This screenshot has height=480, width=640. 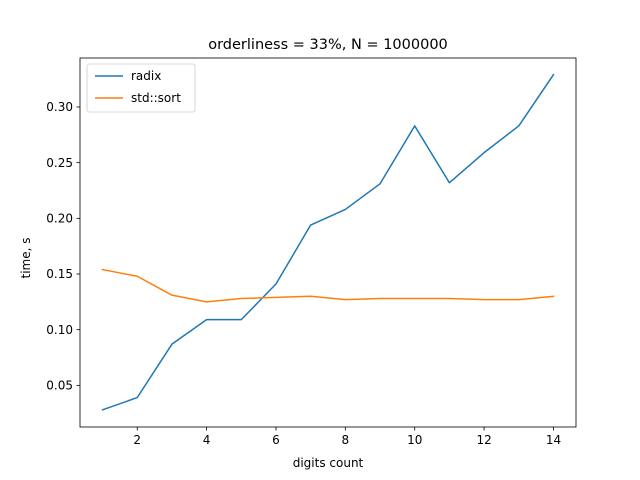 What do you see at coordinates (276, 440) in the screenshot?
I see `x-tick-label: 6` at bounding box center [276, 440].